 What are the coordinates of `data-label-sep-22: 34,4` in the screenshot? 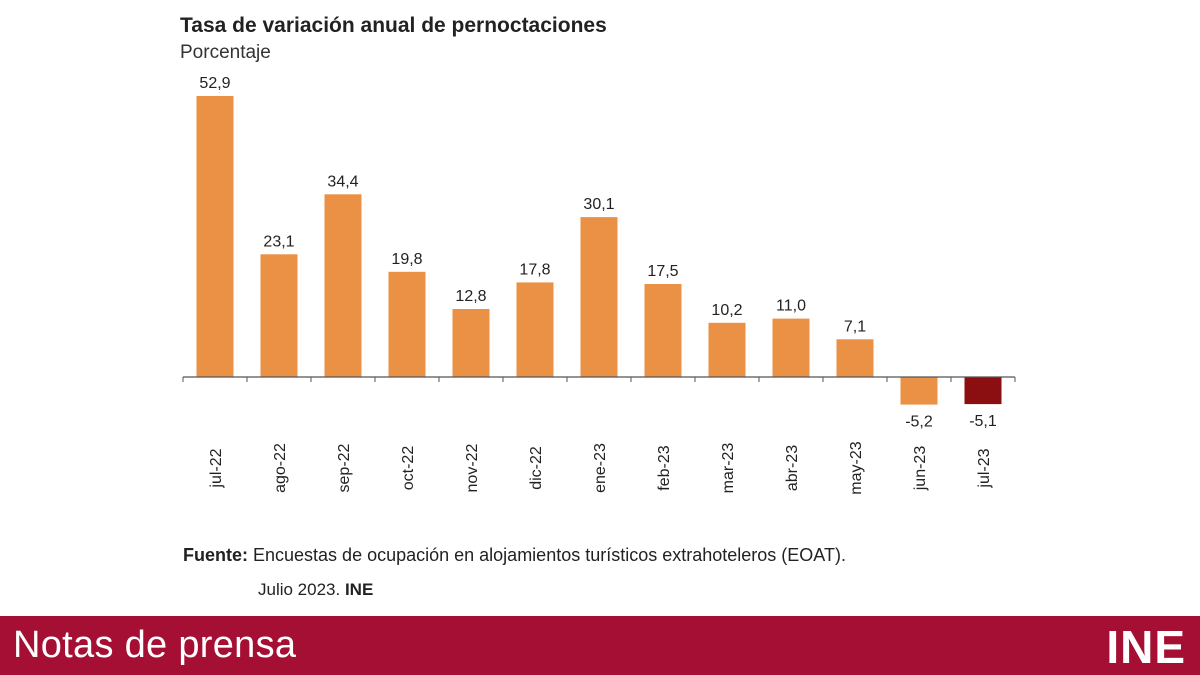 It's located at (342, 181).